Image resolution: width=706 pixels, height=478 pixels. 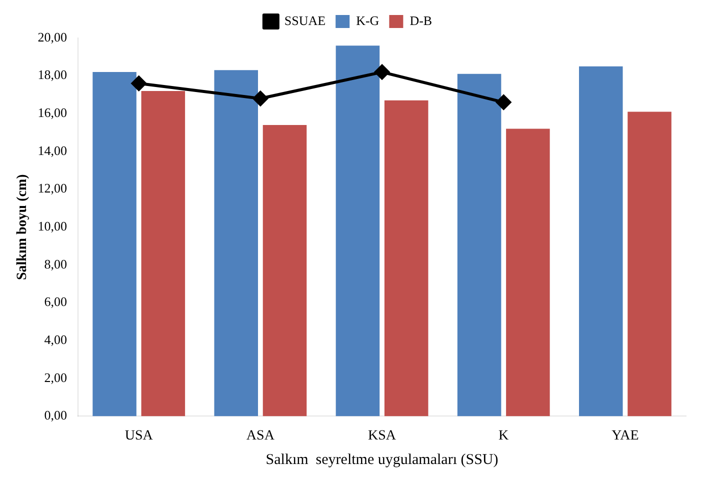 I want to click on x-tick-label: USA, so click(x=139, y=436).